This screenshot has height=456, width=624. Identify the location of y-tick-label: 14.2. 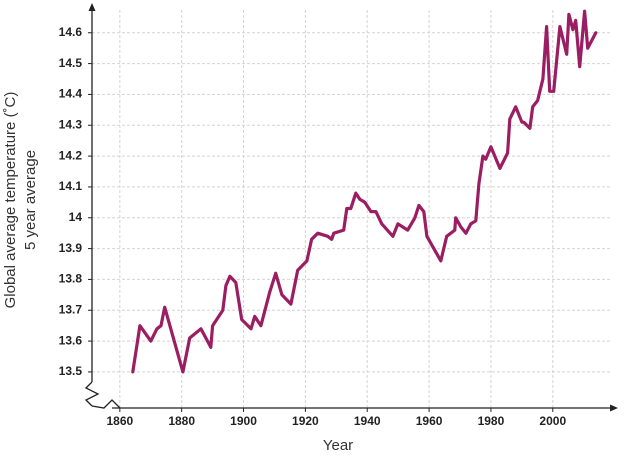
(71, 155).